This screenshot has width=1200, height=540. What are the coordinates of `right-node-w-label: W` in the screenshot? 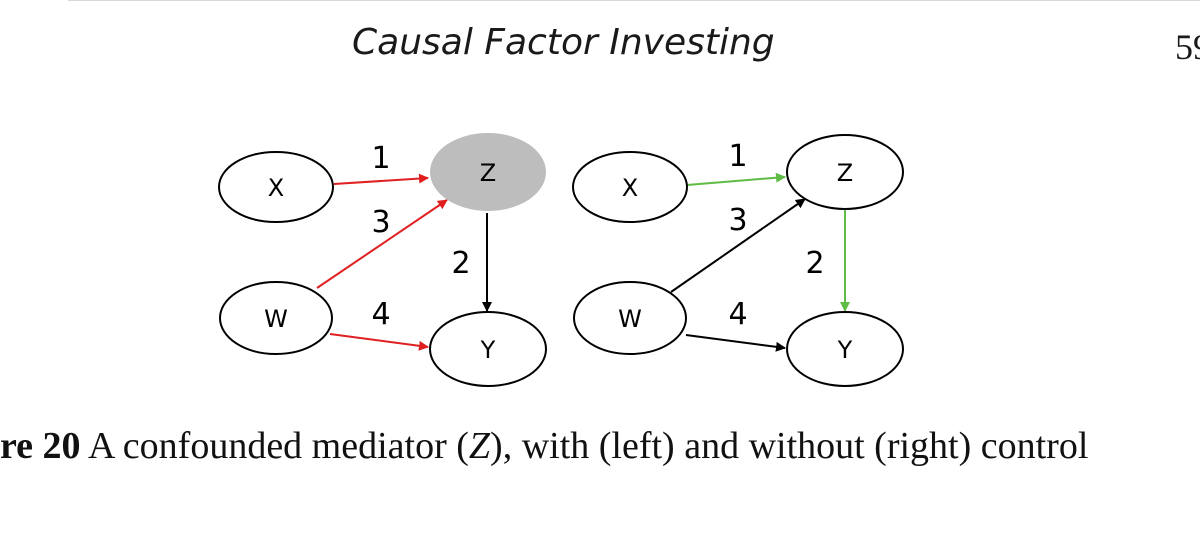 It's located at (630, 319).